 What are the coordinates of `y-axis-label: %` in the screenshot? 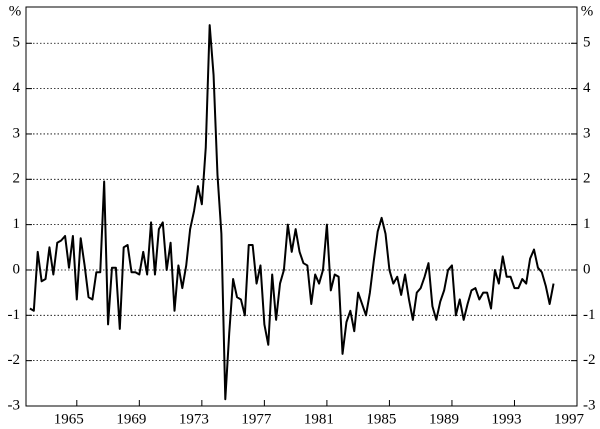 It's located at (15, 11).